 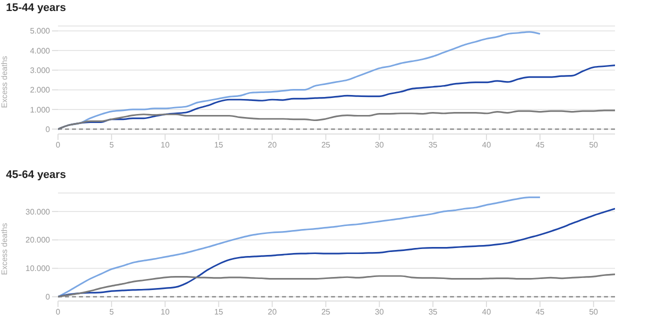 What do you see at coordinates (40, 71) in the screenshot?
I see `y-tick-label: 3.000` at bounding box center [40, 71].